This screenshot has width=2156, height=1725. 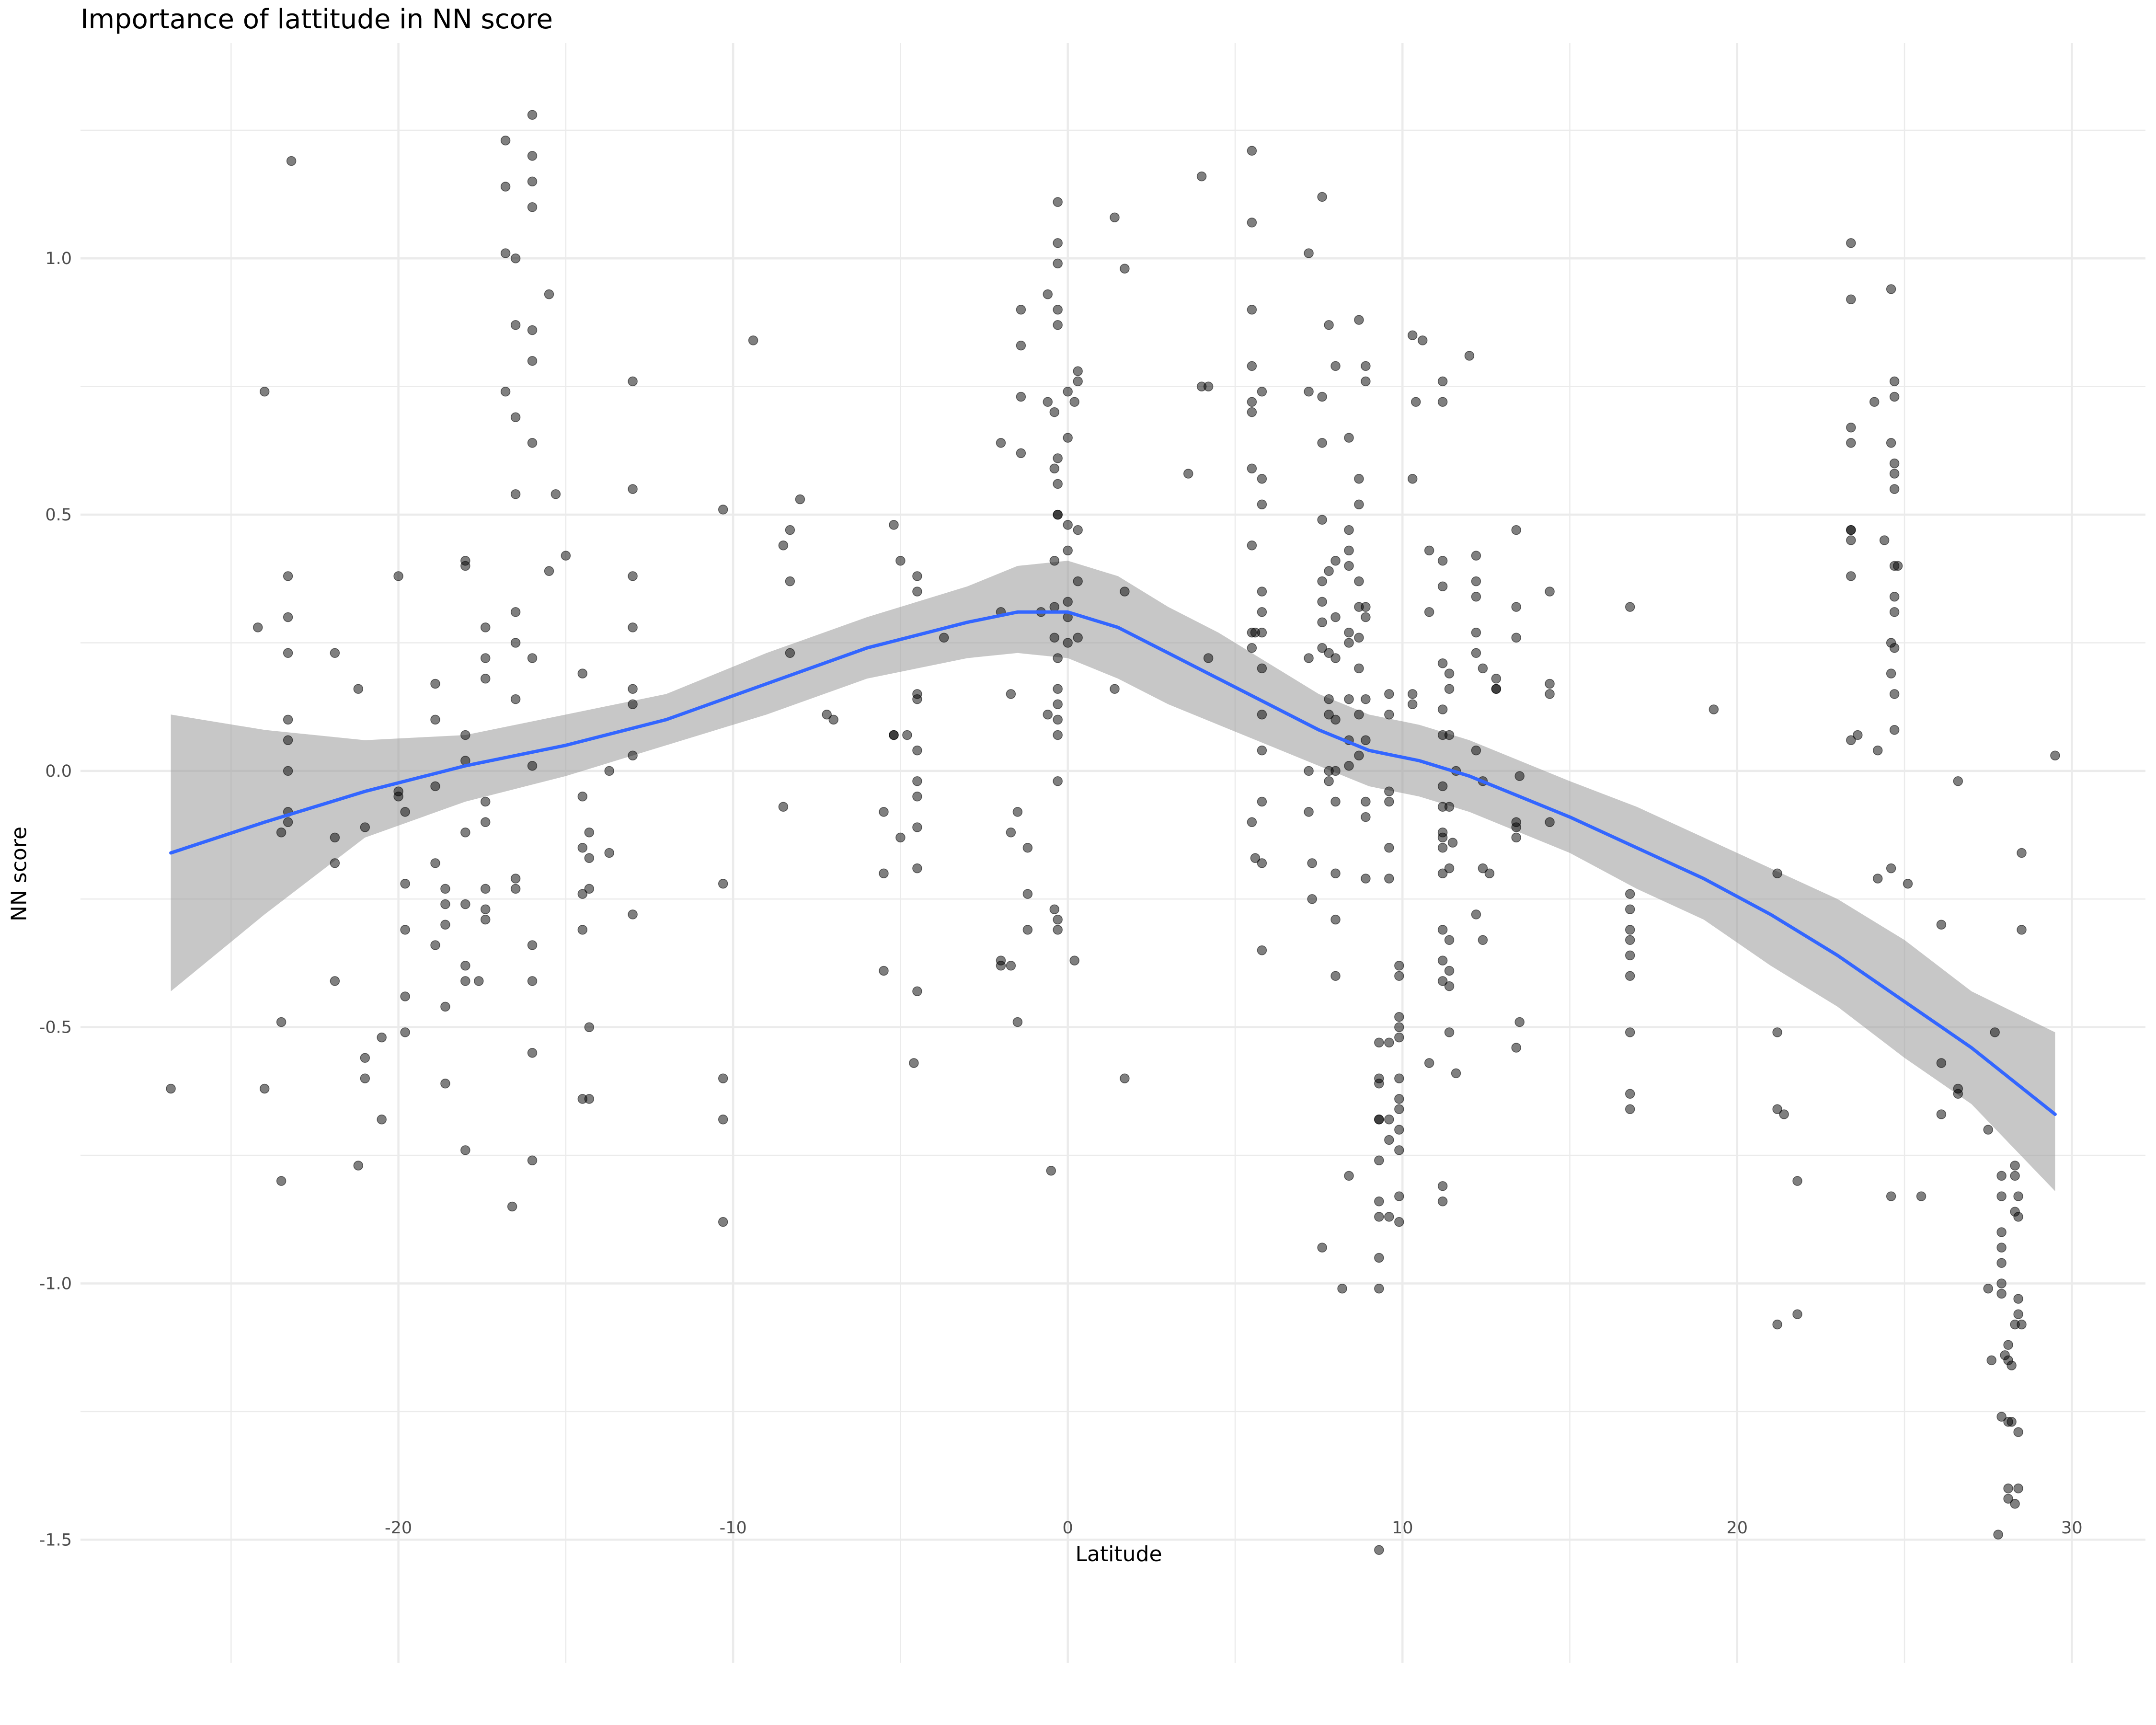 What do you see at coordinates (58, 771) in the screenshot?
I see `y-tick-label: 0.0` at bounding box center [58, 771].